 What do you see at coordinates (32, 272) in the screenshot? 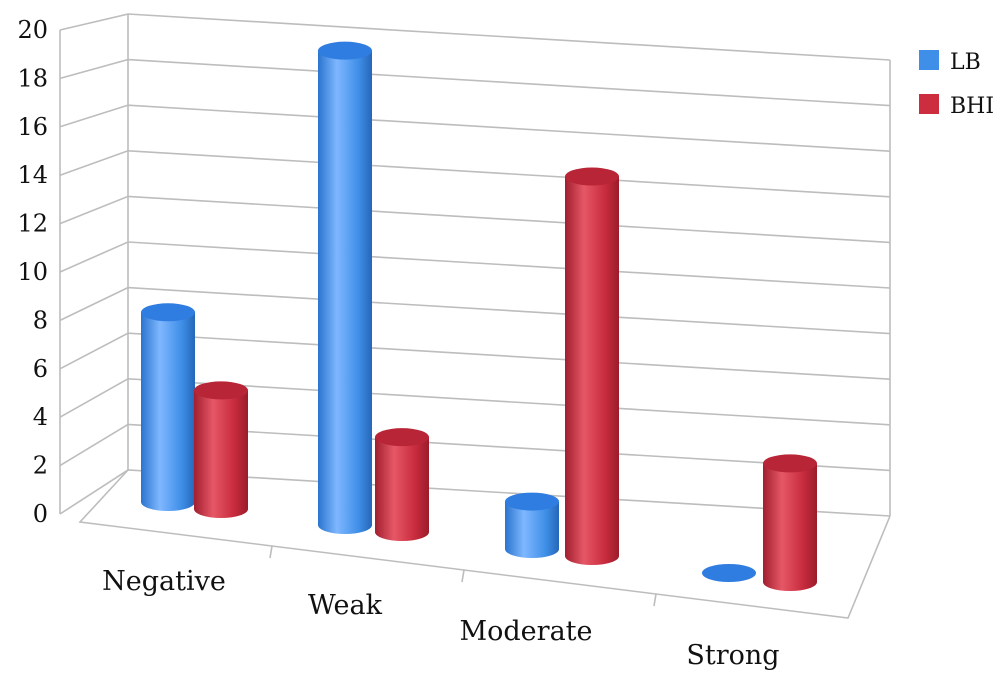
I see `y-tick-label: 10` at bounding box center [32, 272].